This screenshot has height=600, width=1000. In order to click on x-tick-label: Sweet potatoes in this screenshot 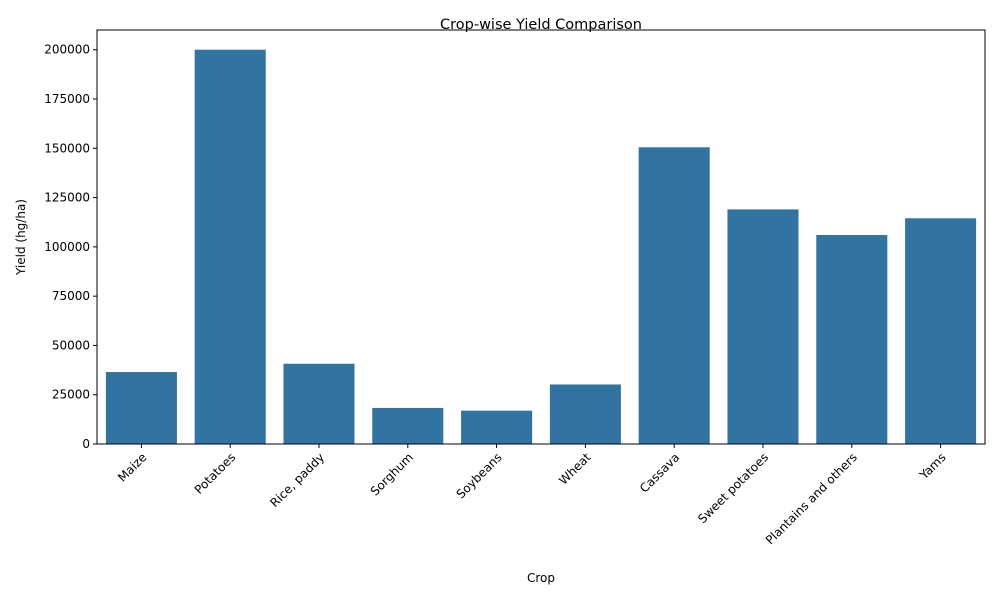, I will do `click(733, 488)`.